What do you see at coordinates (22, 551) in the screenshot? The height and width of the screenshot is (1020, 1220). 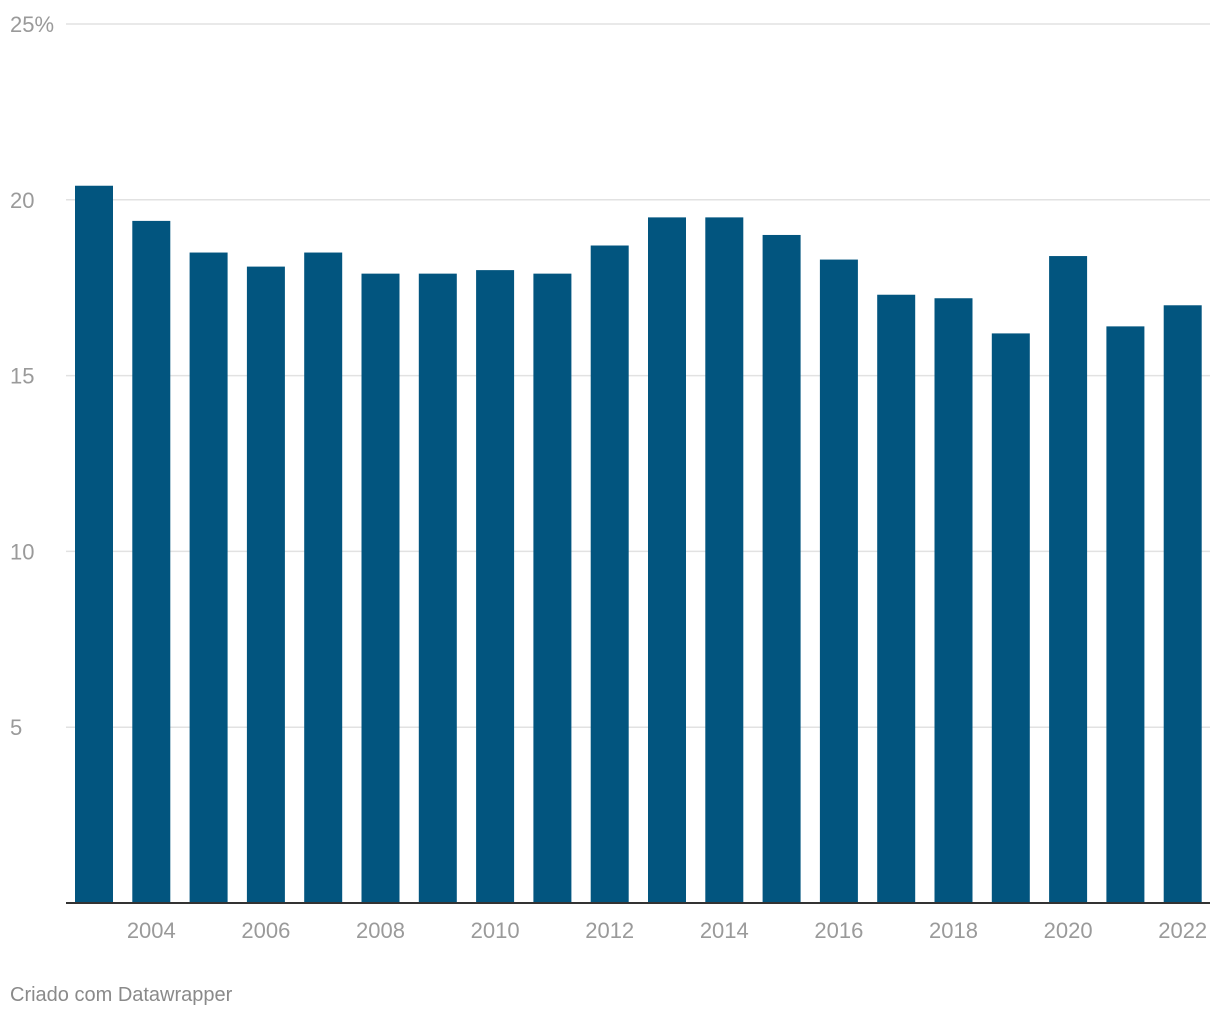 I see `y-tick-label: 10` at bounding box center [22, 551].